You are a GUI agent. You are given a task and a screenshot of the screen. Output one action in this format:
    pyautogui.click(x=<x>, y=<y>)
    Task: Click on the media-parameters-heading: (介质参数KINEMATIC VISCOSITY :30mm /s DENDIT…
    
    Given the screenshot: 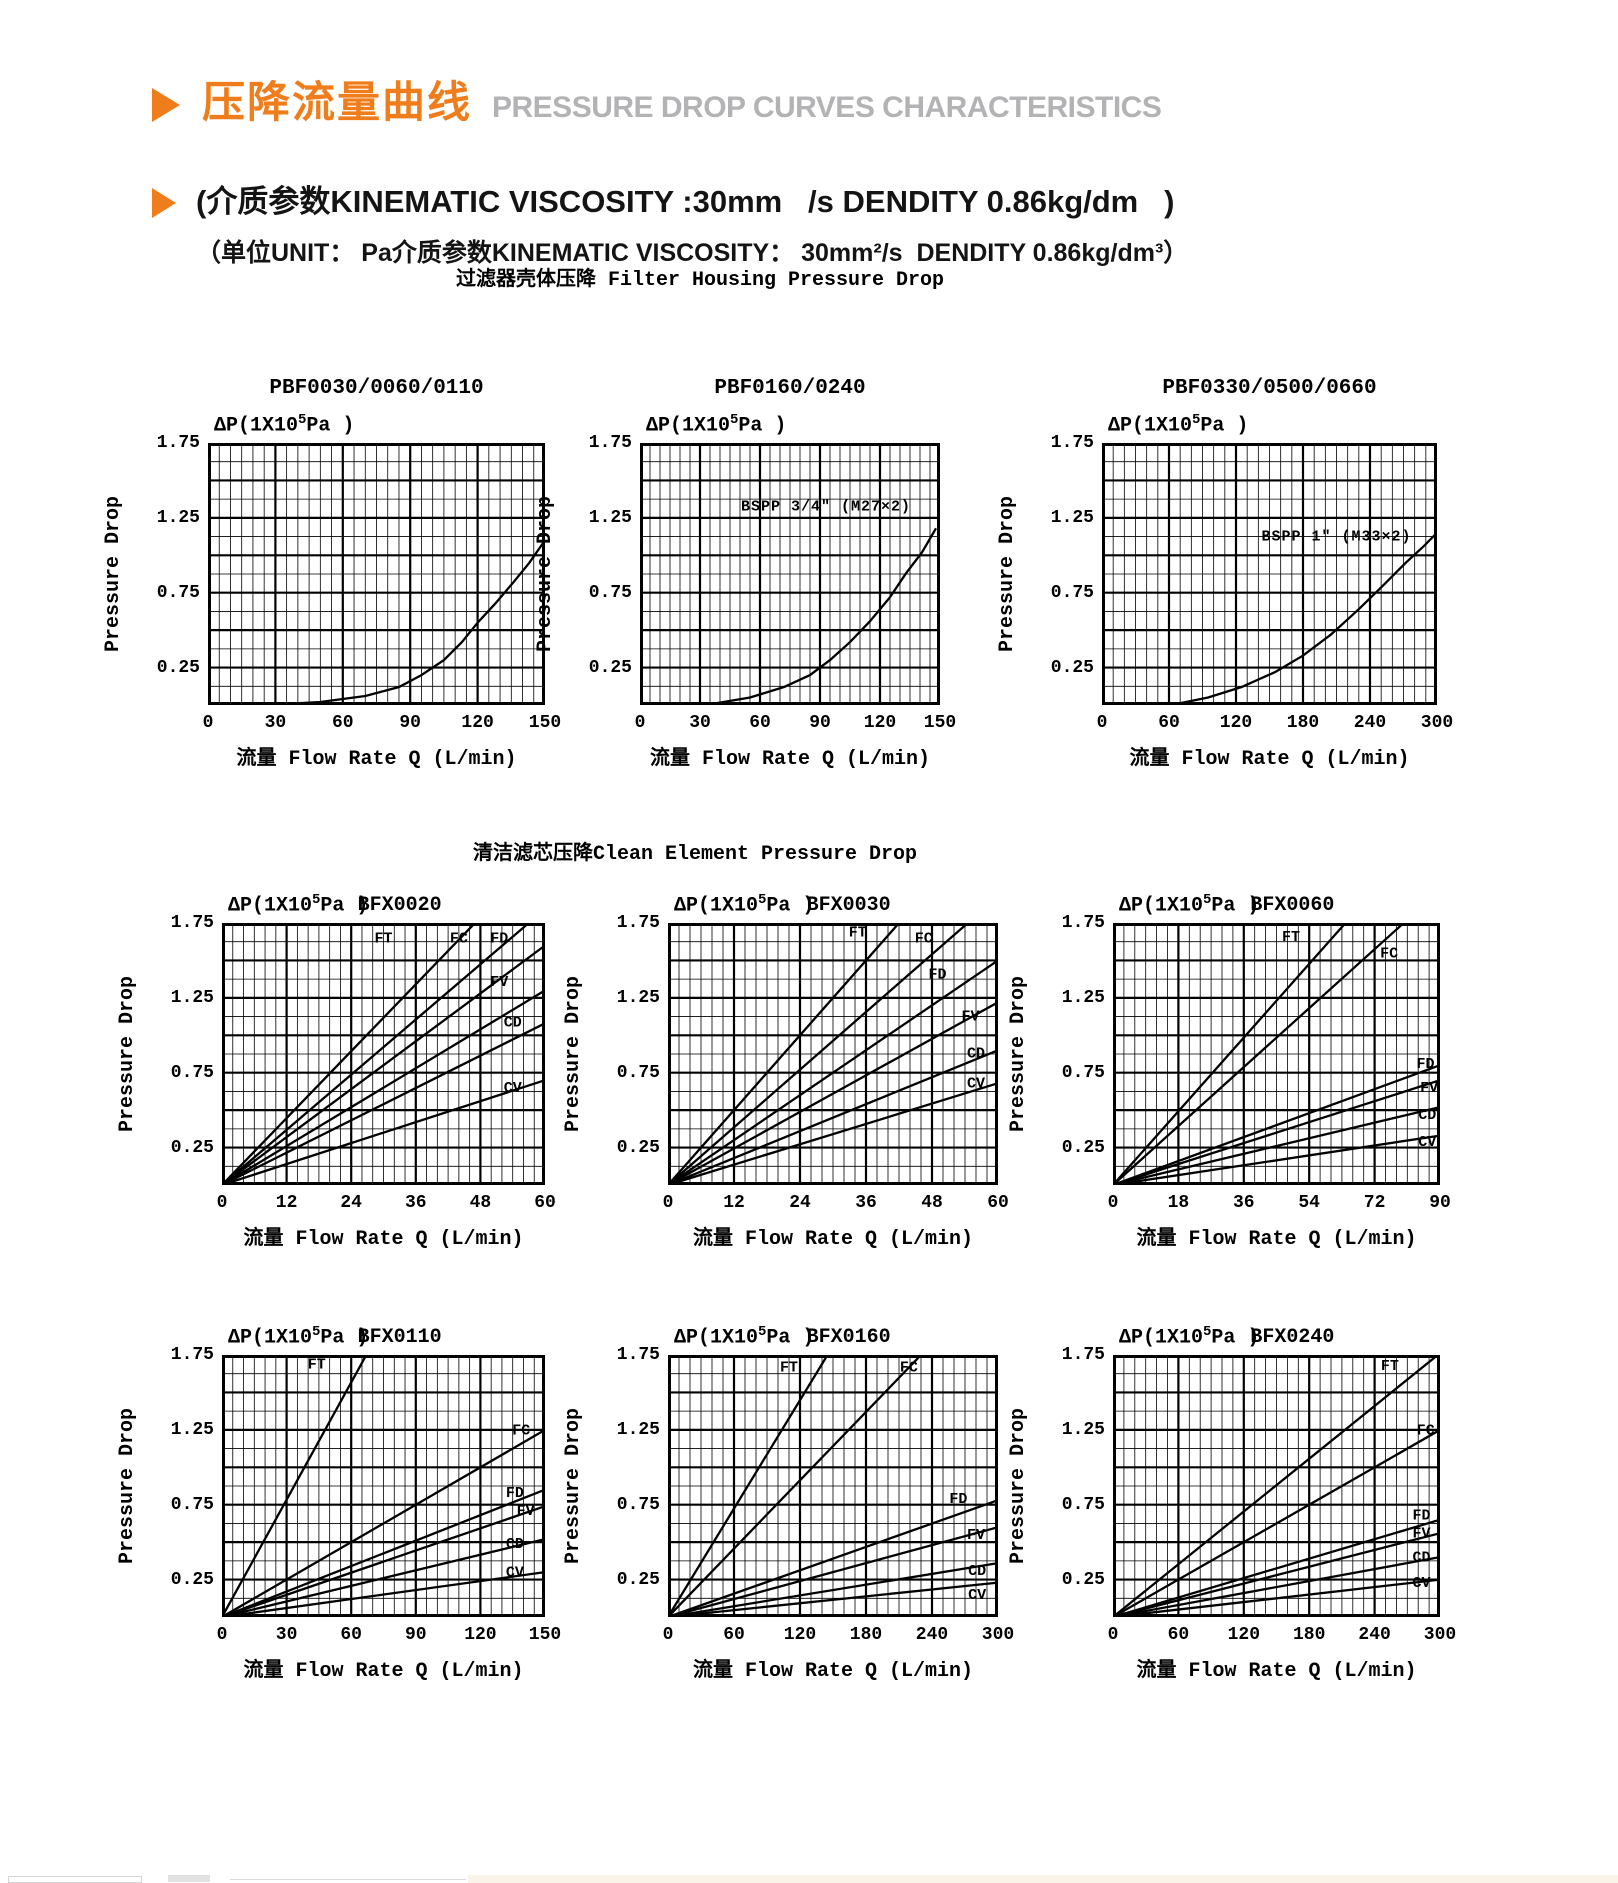 What is the action you would take?
    pyautogui.click(x=663, y=202)
    